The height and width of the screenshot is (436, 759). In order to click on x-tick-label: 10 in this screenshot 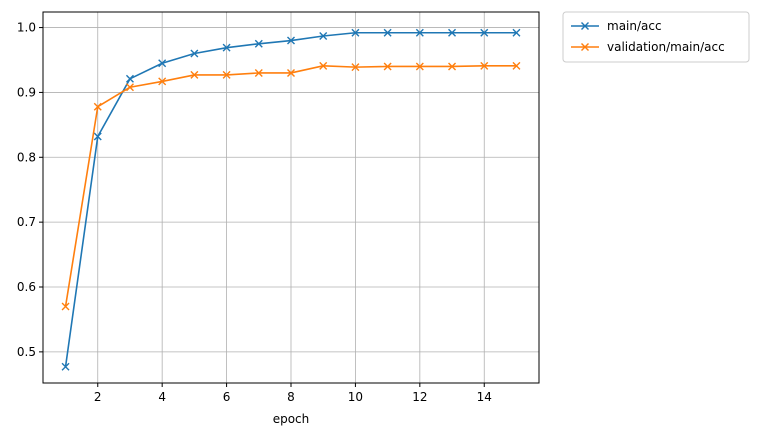, I will do `click(355, 397)`.